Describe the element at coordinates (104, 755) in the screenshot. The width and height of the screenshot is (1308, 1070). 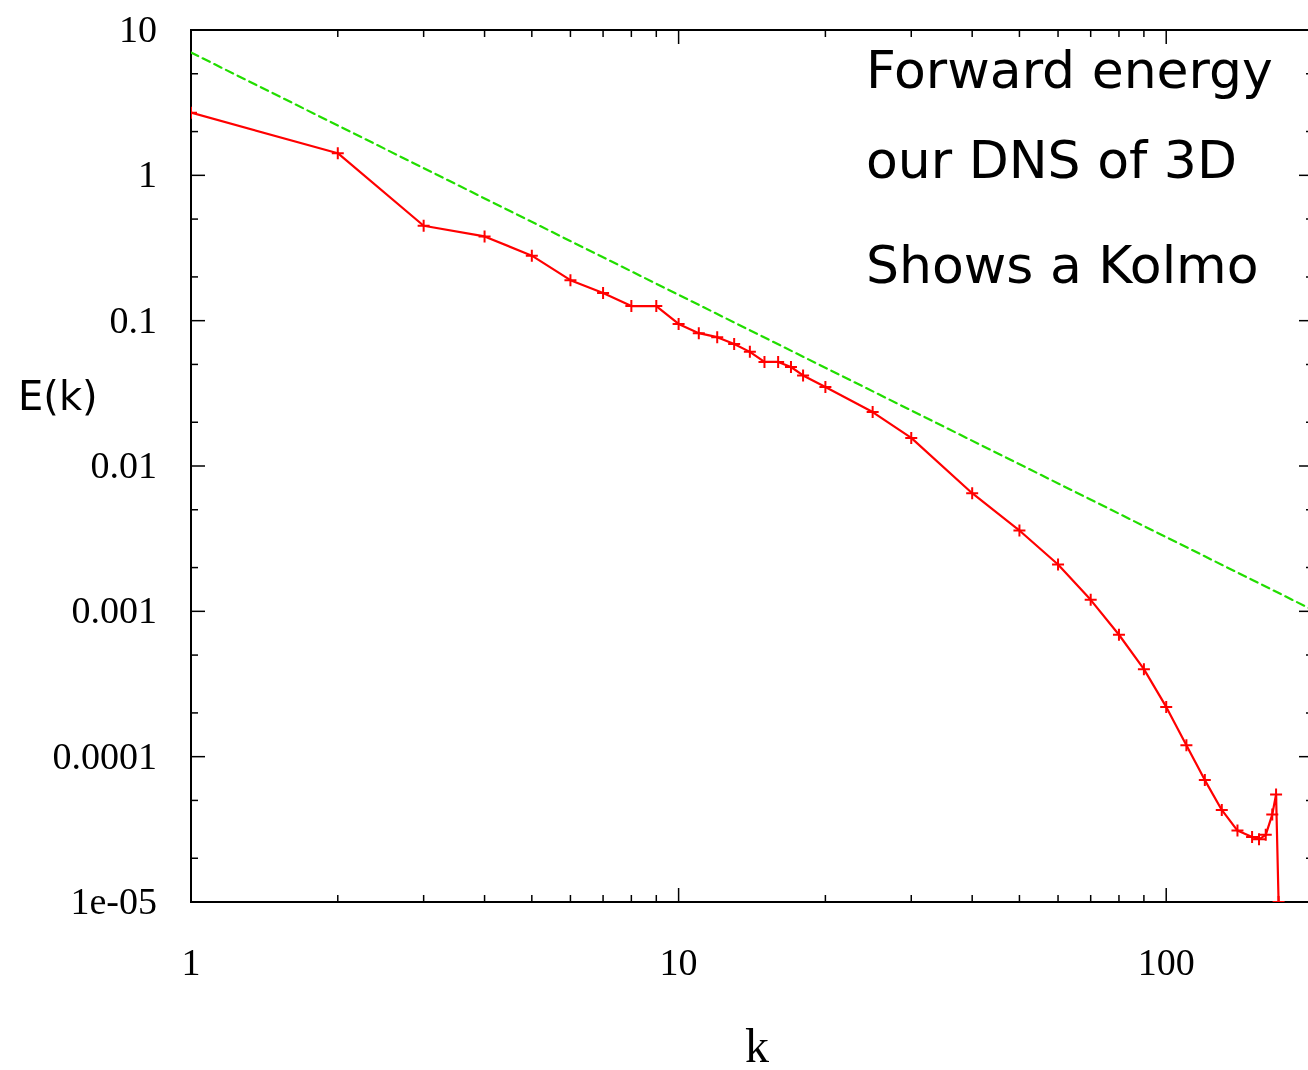
I see `y-tick-label: 0.0001` at that location.